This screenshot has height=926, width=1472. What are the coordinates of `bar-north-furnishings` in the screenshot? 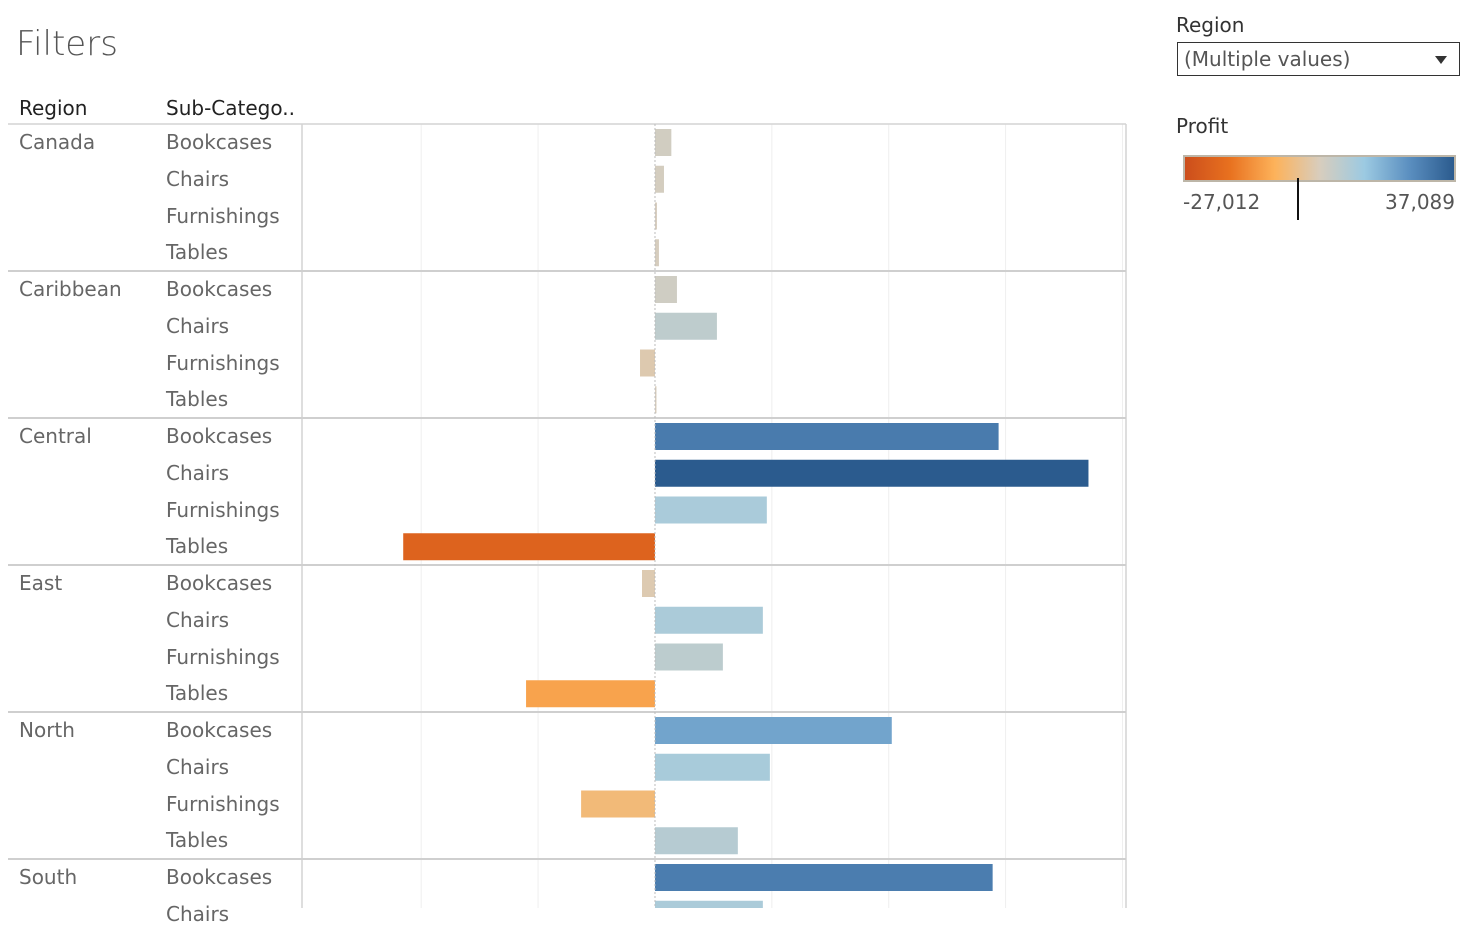 It's located at (618, 804).